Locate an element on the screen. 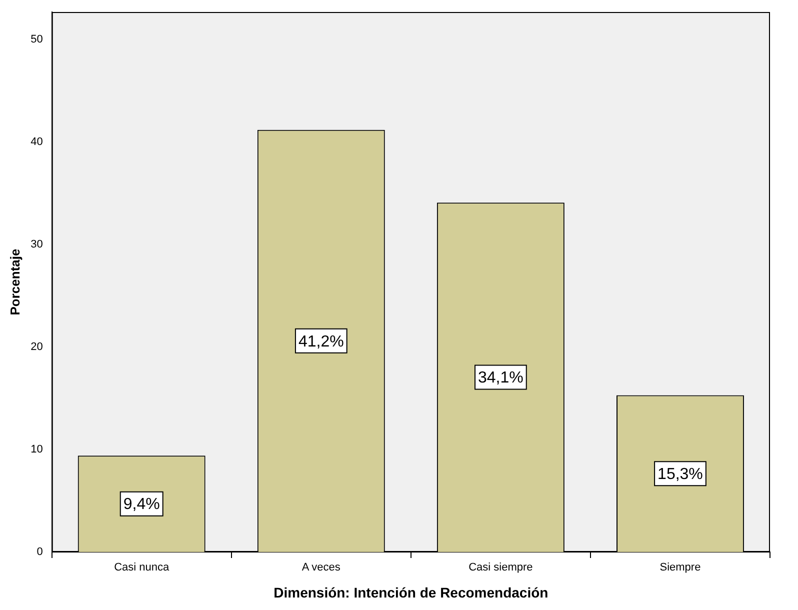  x-axis-title: Dimensión: Intención de Recomendación is located at coordinates (411, 592).